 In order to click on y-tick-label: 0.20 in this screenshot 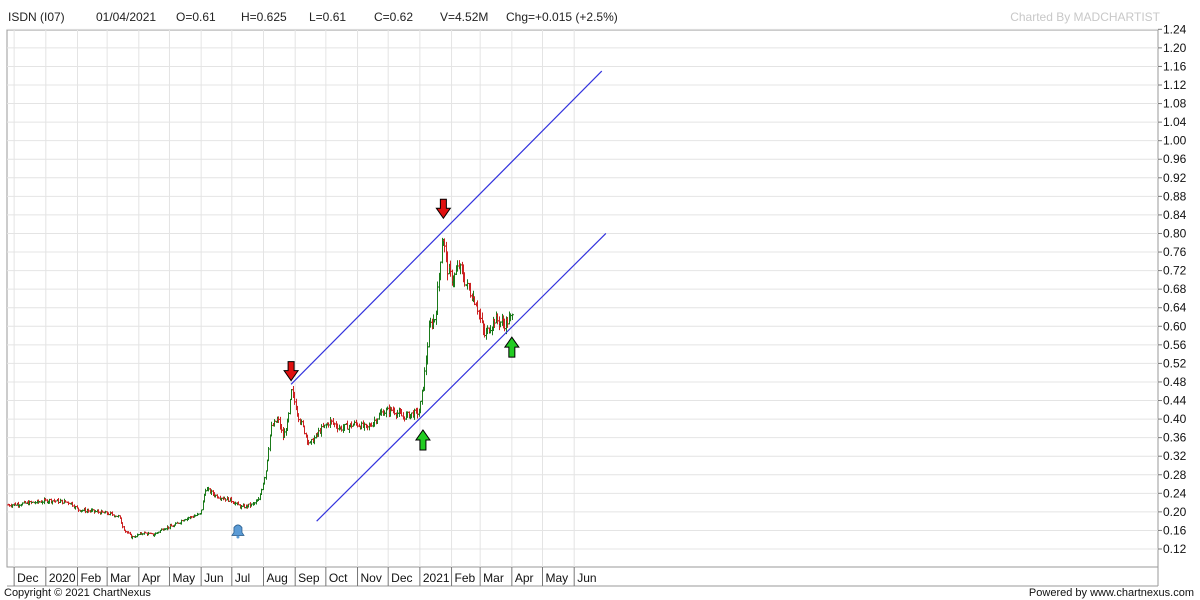, I will do `click(1175, 512)`.